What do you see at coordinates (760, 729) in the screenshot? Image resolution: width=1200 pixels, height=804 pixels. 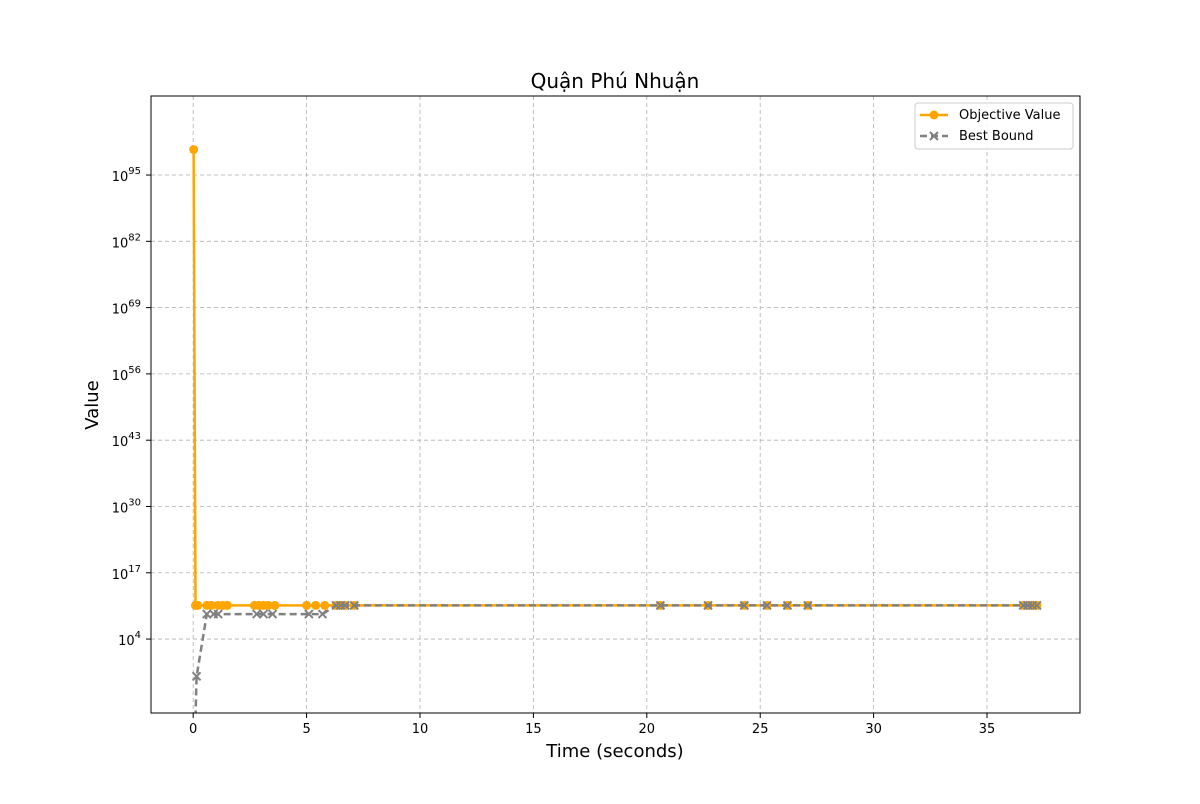 I see `x-tick-label: 25` at bounding box center [760, 729].